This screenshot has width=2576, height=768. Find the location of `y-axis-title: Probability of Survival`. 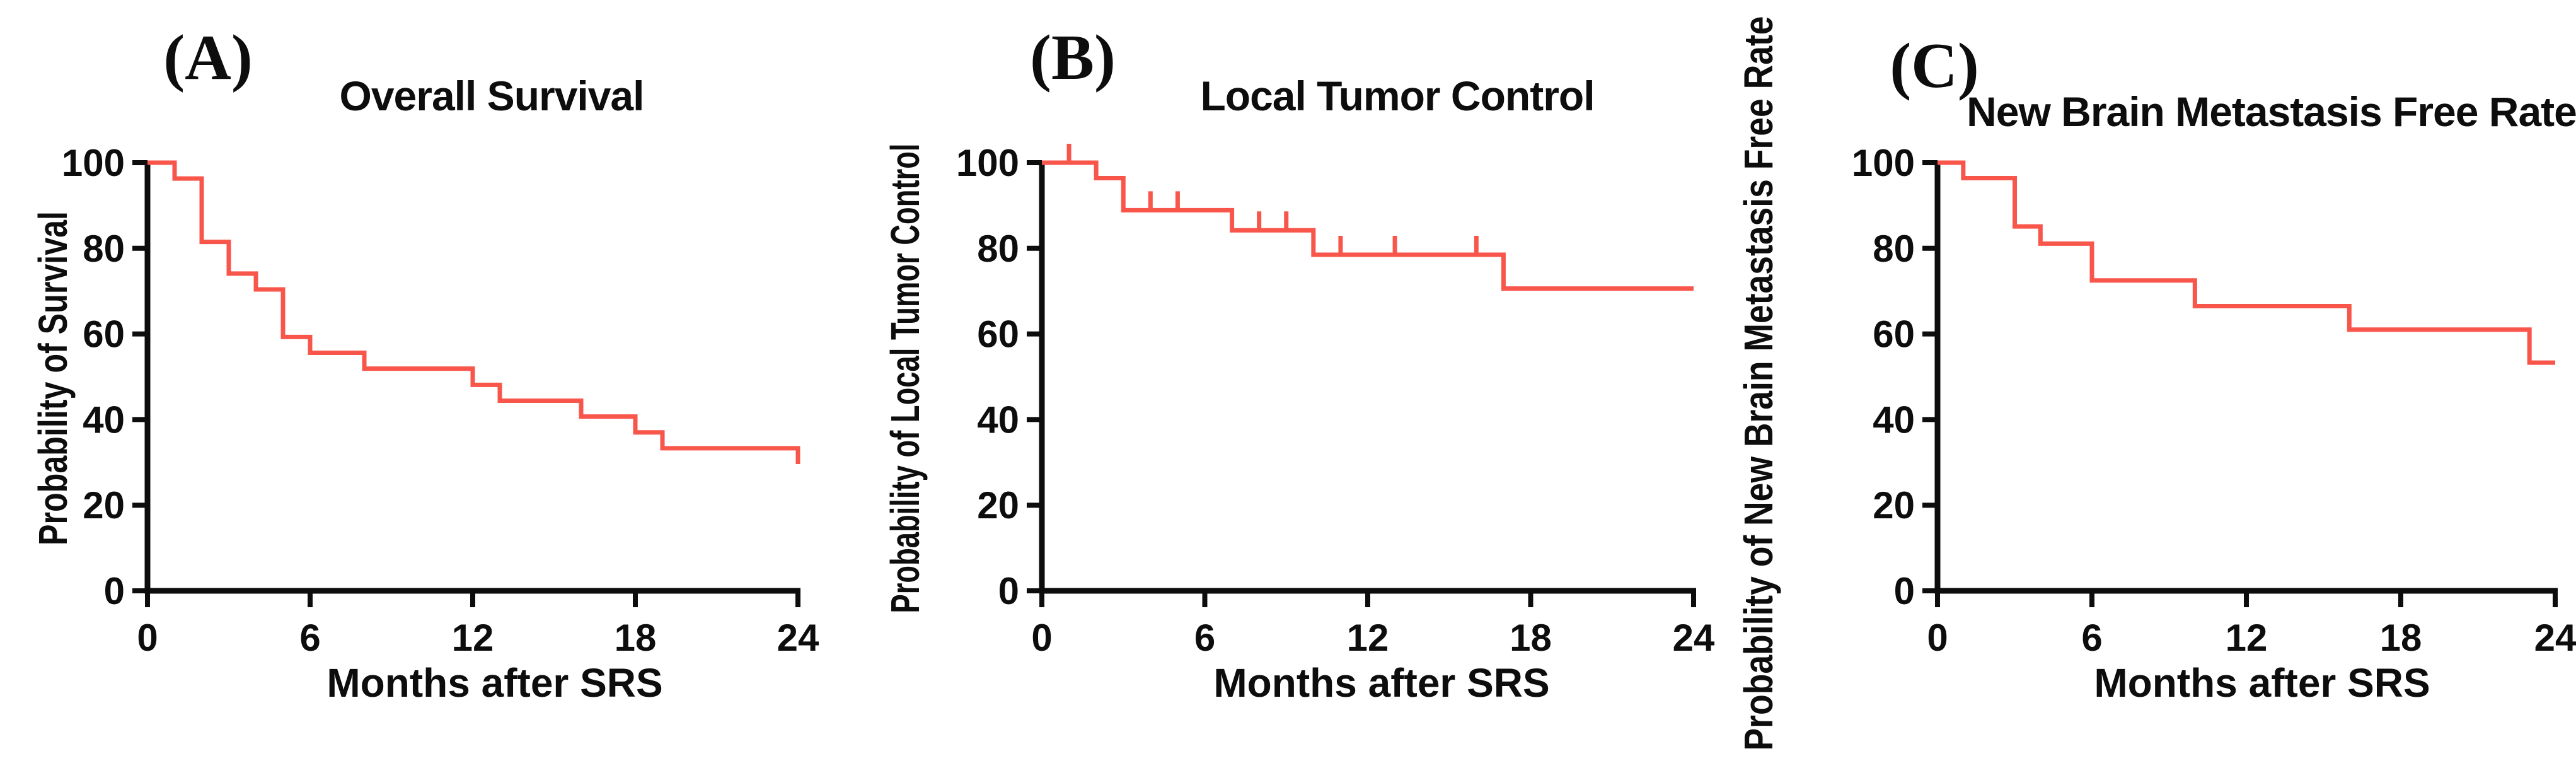

y-axis-title: Probability of Survival is located at coordinates (53, 378).